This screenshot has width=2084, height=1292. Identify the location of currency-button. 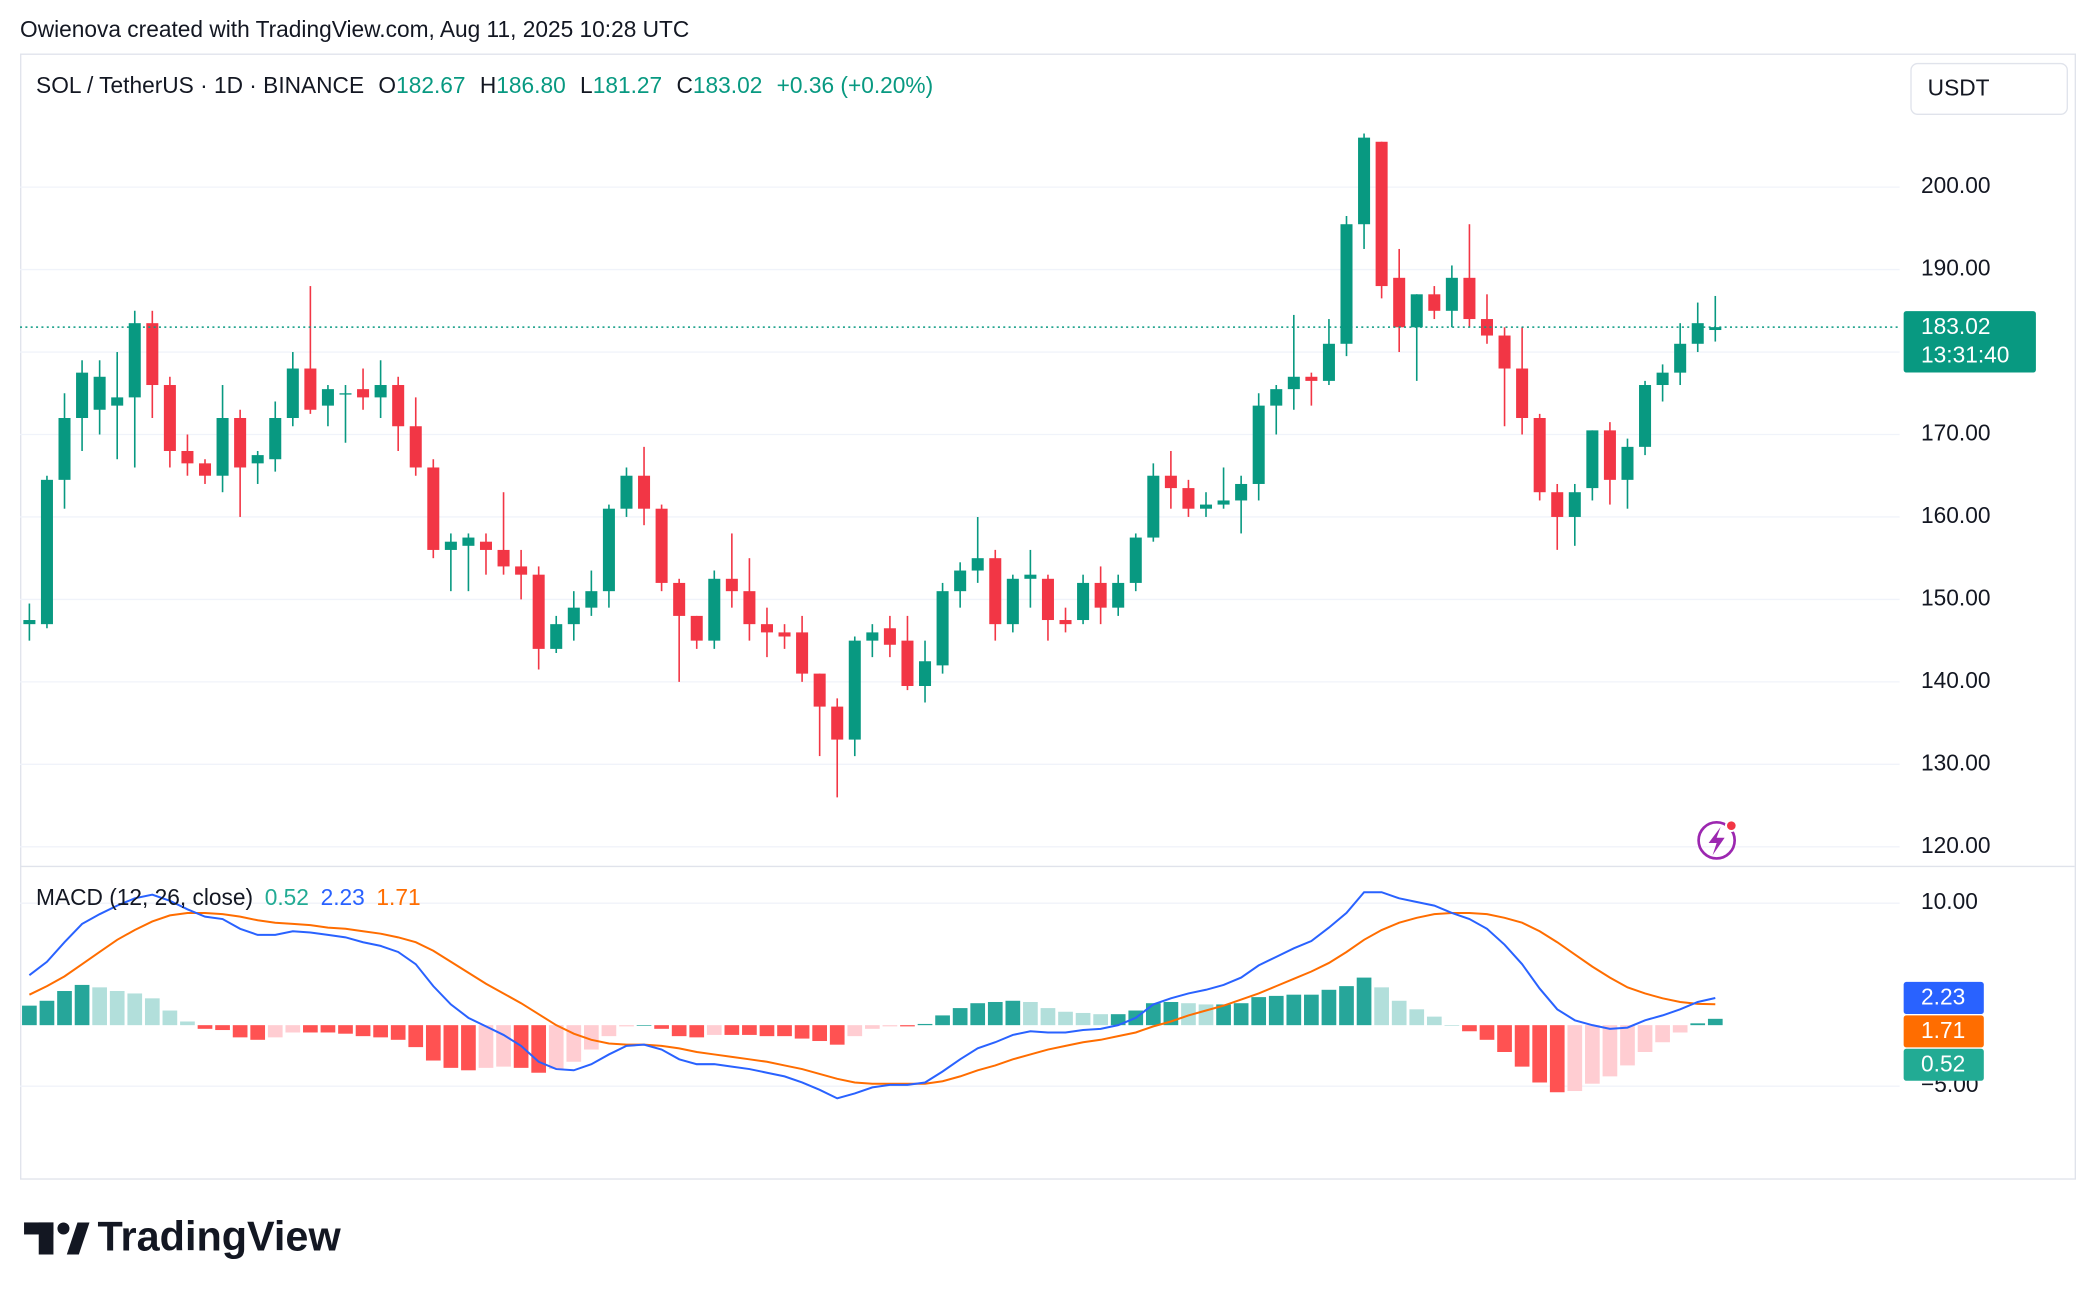
(1989, 88).